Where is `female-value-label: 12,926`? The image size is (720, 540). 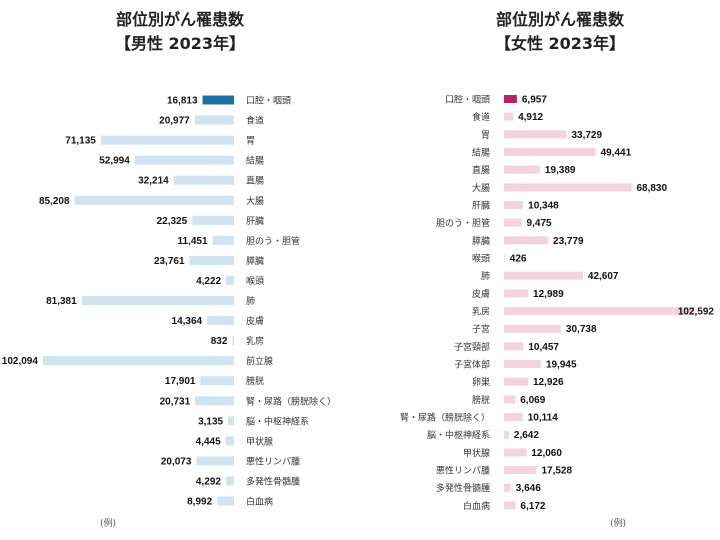 female-value-label: 12,926 is located at coordinates (548, 382).